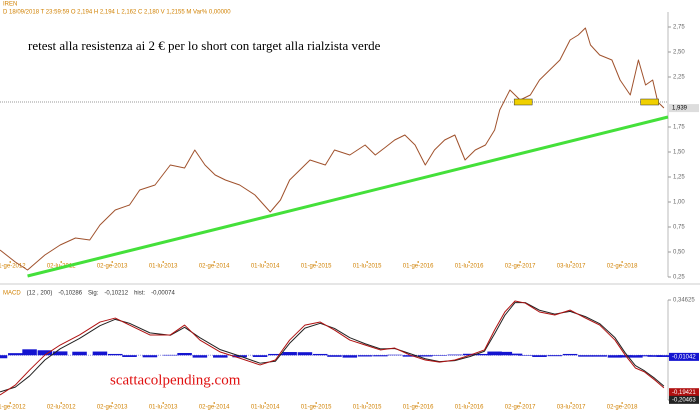 This screenshot has height=414, width=700. What do you see at coordinates (61, 408) in the screenshot?
I see `x-tick-label: 02-lu-2012` at bounding box center [61, 408].